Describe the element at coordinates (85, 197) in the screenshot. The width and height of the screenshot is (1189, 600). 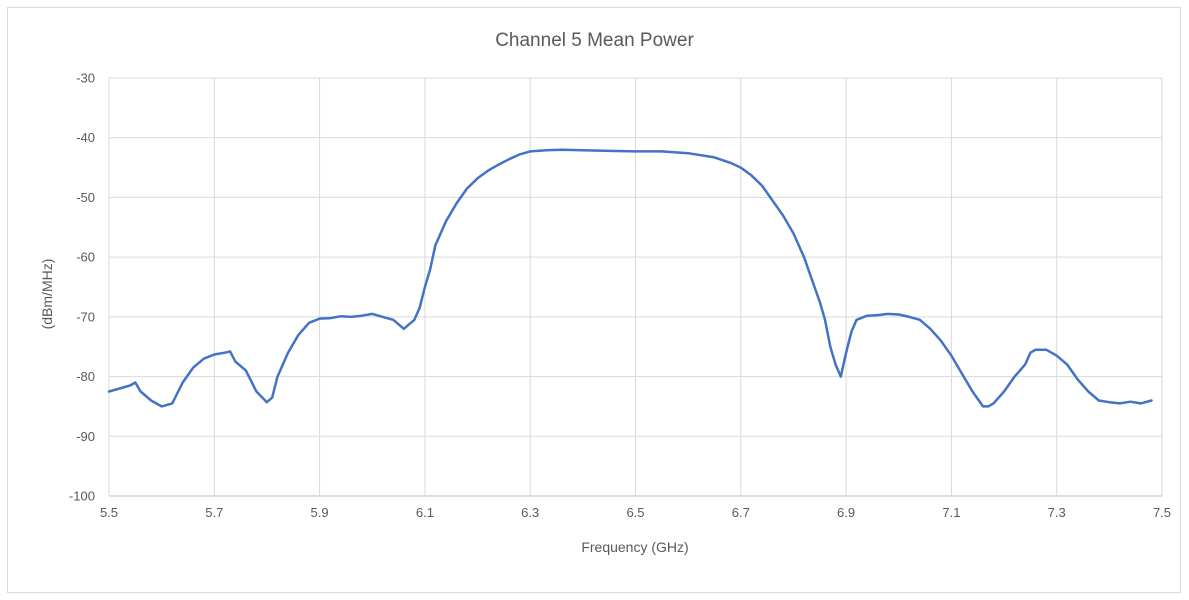
I see `y-tick-label: -50` at that location.